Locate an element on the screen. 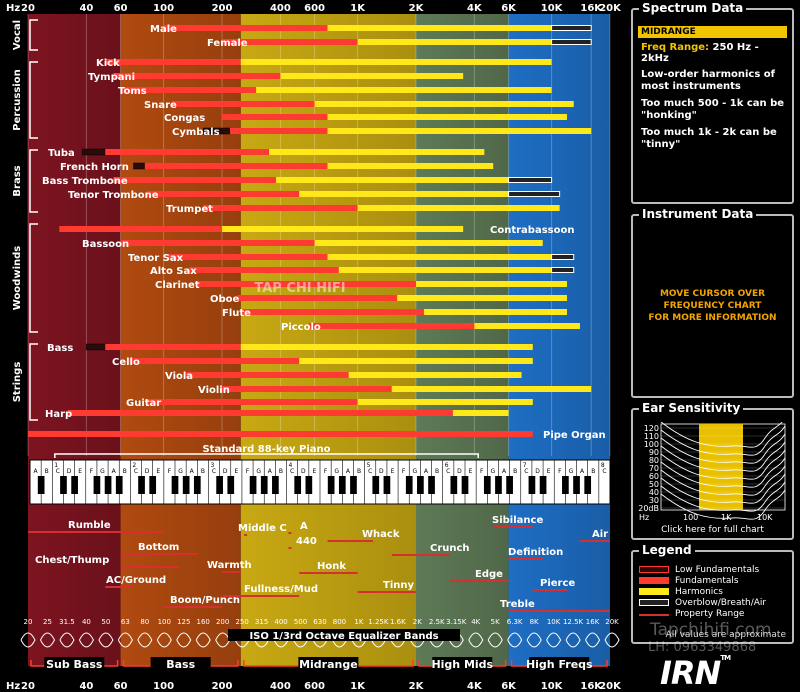 The image size is (800, 692). legend-label: Overblow/Breath/Air is located at coordinates (721, 603).